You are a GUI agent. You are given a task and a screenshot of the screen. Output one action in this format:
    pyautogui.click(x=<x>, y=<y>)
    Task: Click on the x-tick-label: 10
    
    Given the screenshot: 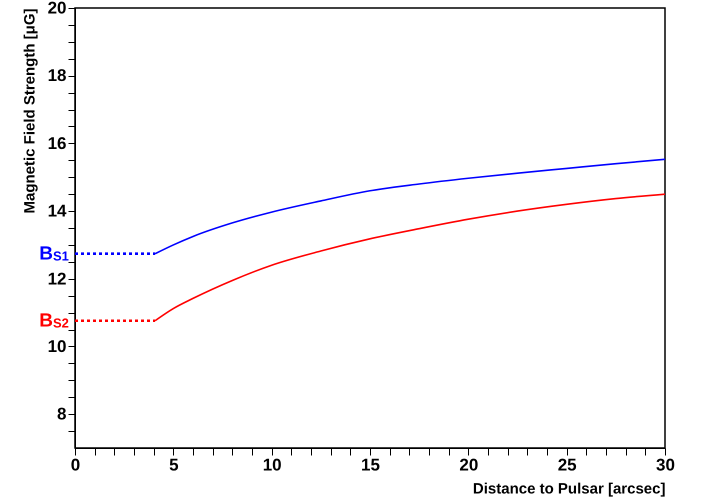 What is the action you would take?
    pyautogui.click(x=272, y=465)
    